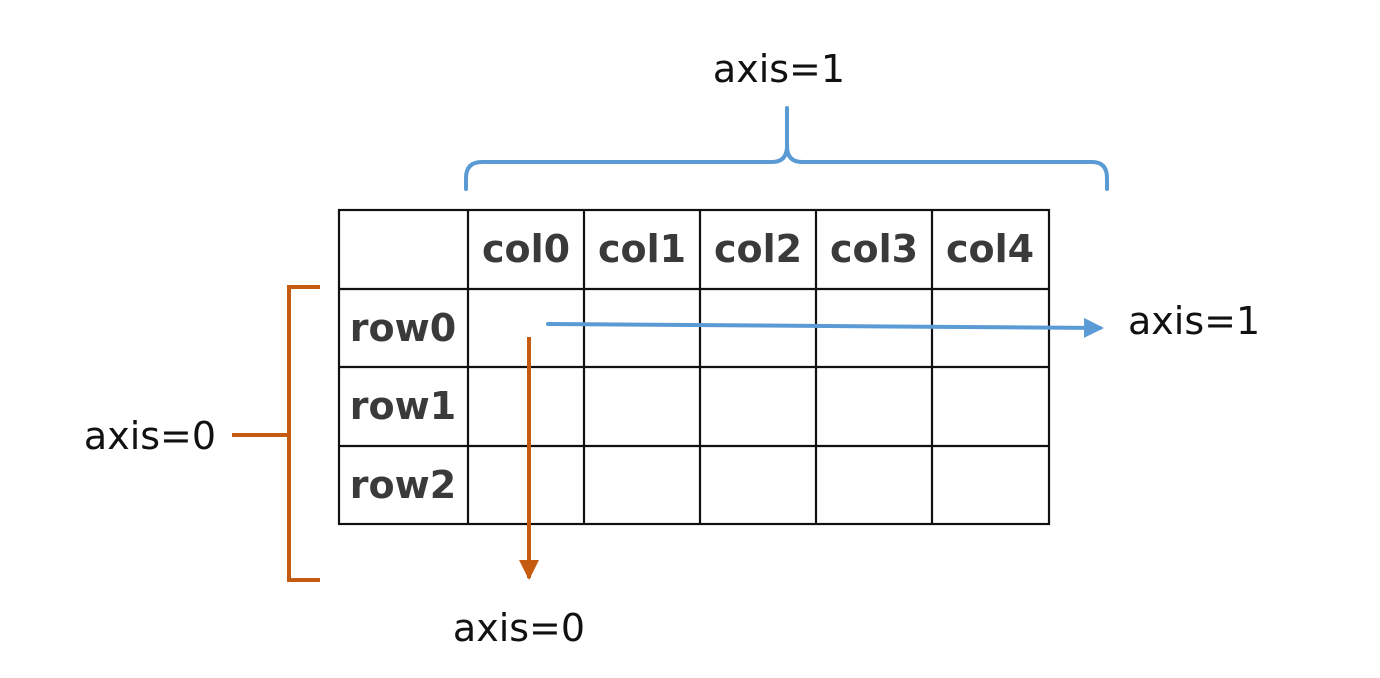  I want to click on row-header-row0: row0, so click(403, 328).